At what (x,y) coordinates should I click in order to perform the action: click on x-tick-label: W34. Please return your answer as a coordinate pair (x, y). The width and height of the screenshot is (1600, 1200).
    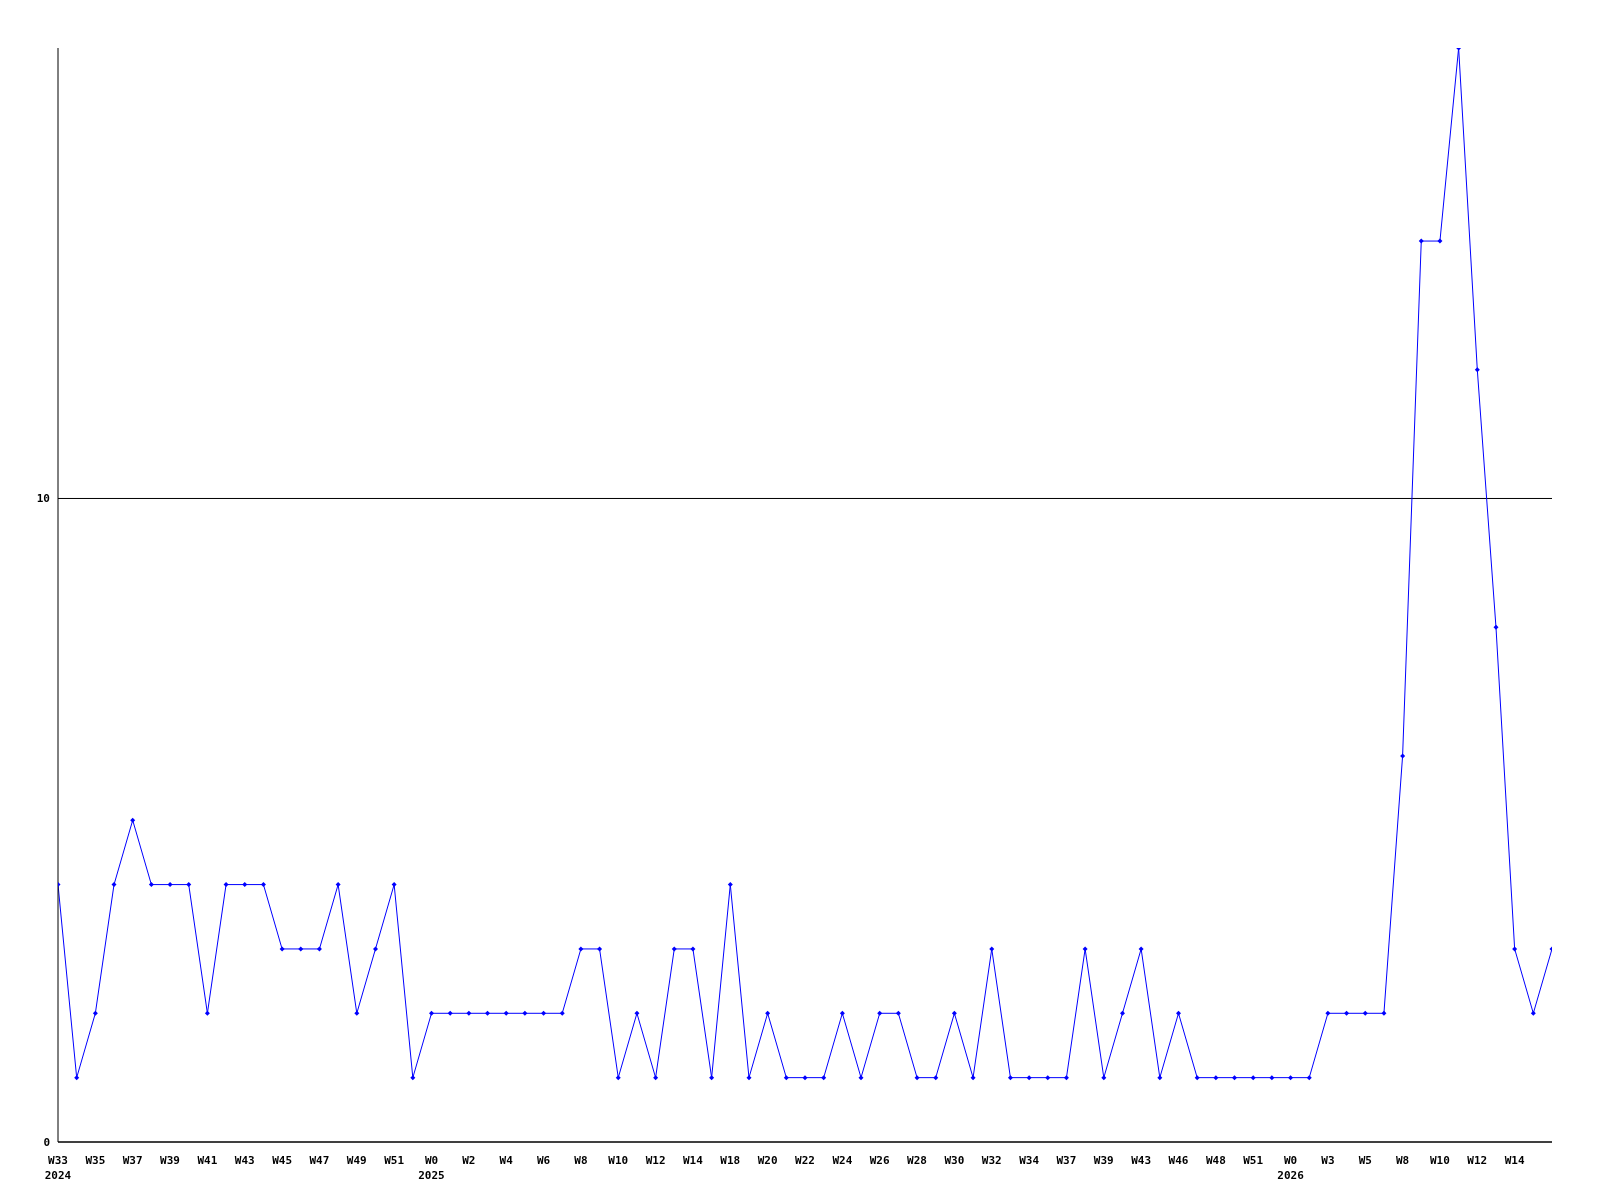
    Looking at the image, I should click on (1029, 1160).